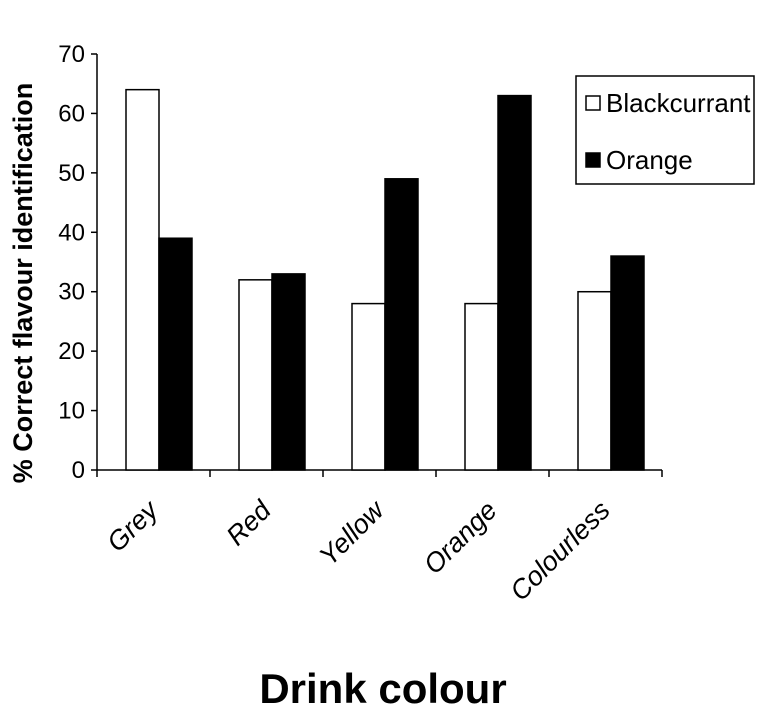 The width and height of the screenshot is (759, 714). Describe the element at coordinates (142, 279) in the screenshot. I see `bar-blackcurrant-grey` at that location.